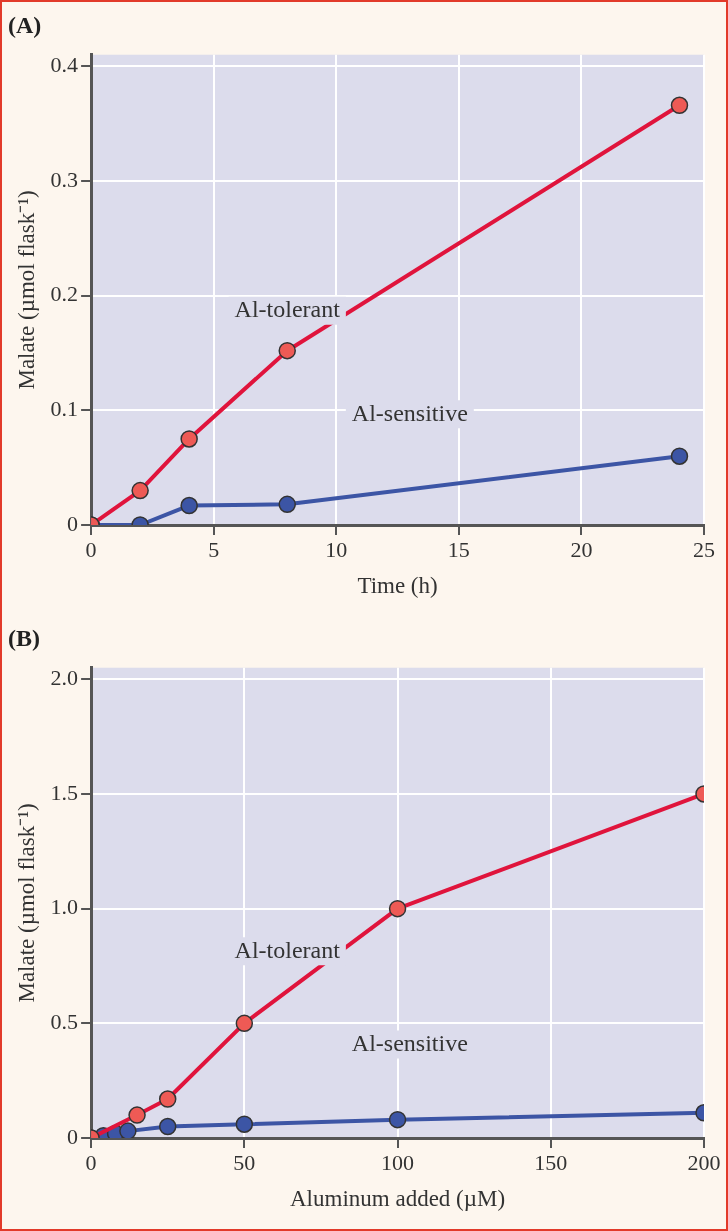 The height and width of the screenshot is (1231, 728). What do you see at coordinates (64, 65) in the screenshot?
I see `y-tick-label: 0.4` at bounding box center [64, 65].